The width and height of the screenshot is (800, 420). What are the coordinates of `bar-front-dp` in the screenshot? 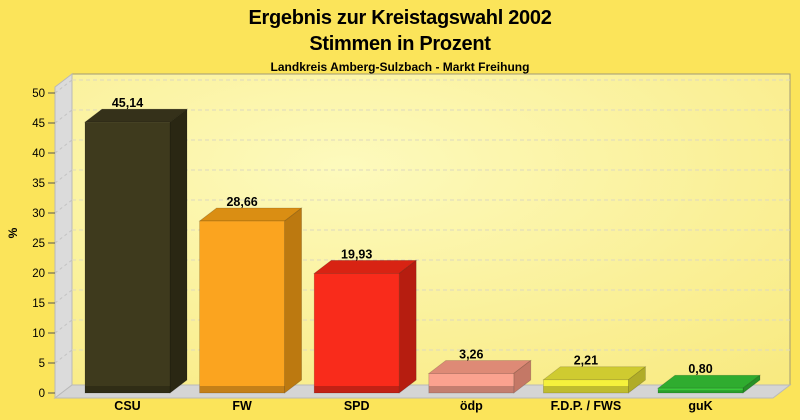 It's located at (471, 383).